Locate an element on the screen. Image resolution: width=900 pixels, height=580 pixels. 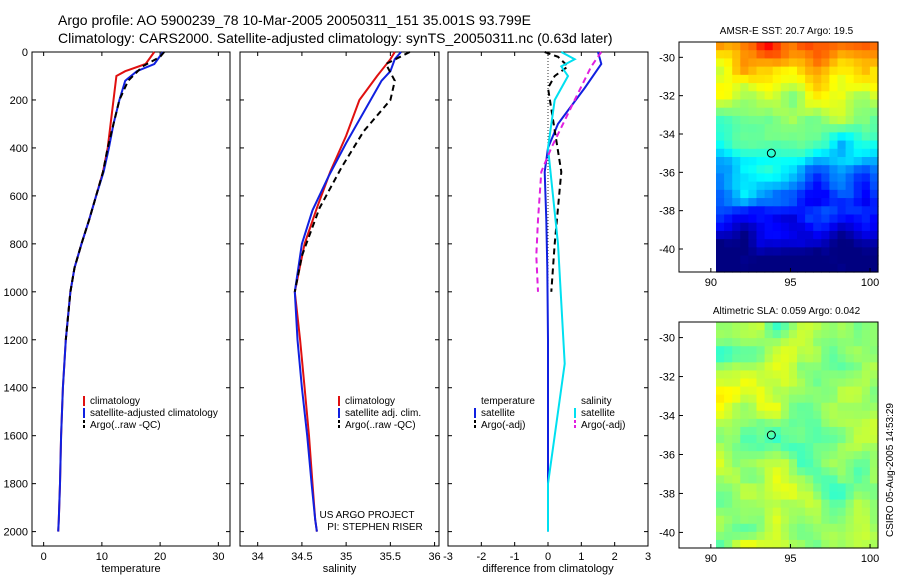
series-line is located at coordinates (352, 171).